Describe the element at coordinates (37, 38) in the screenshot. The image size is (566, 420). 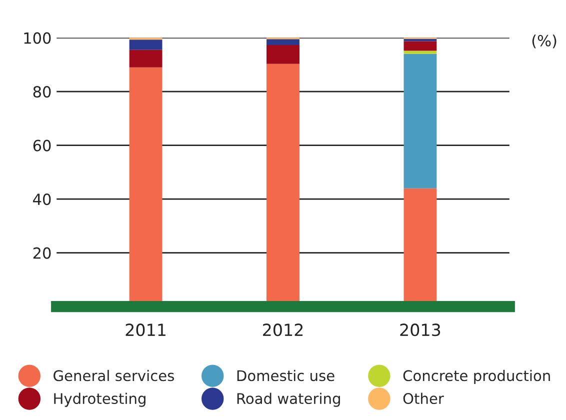
I see `y-tick-label: 100` at that location.